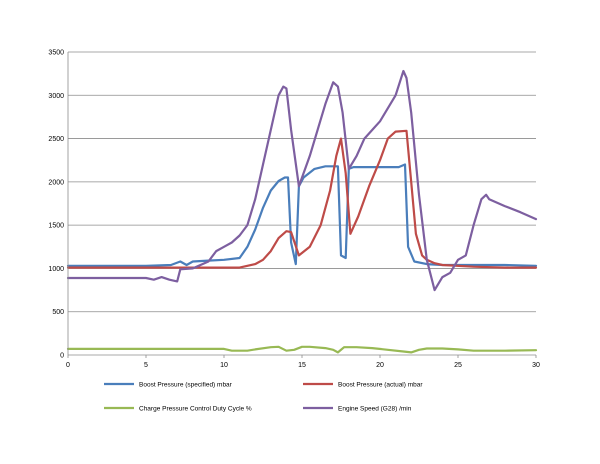  Describe the element at coordinates (380, 365) in the screenshot. I see `x-tick-label: 20` at that location.